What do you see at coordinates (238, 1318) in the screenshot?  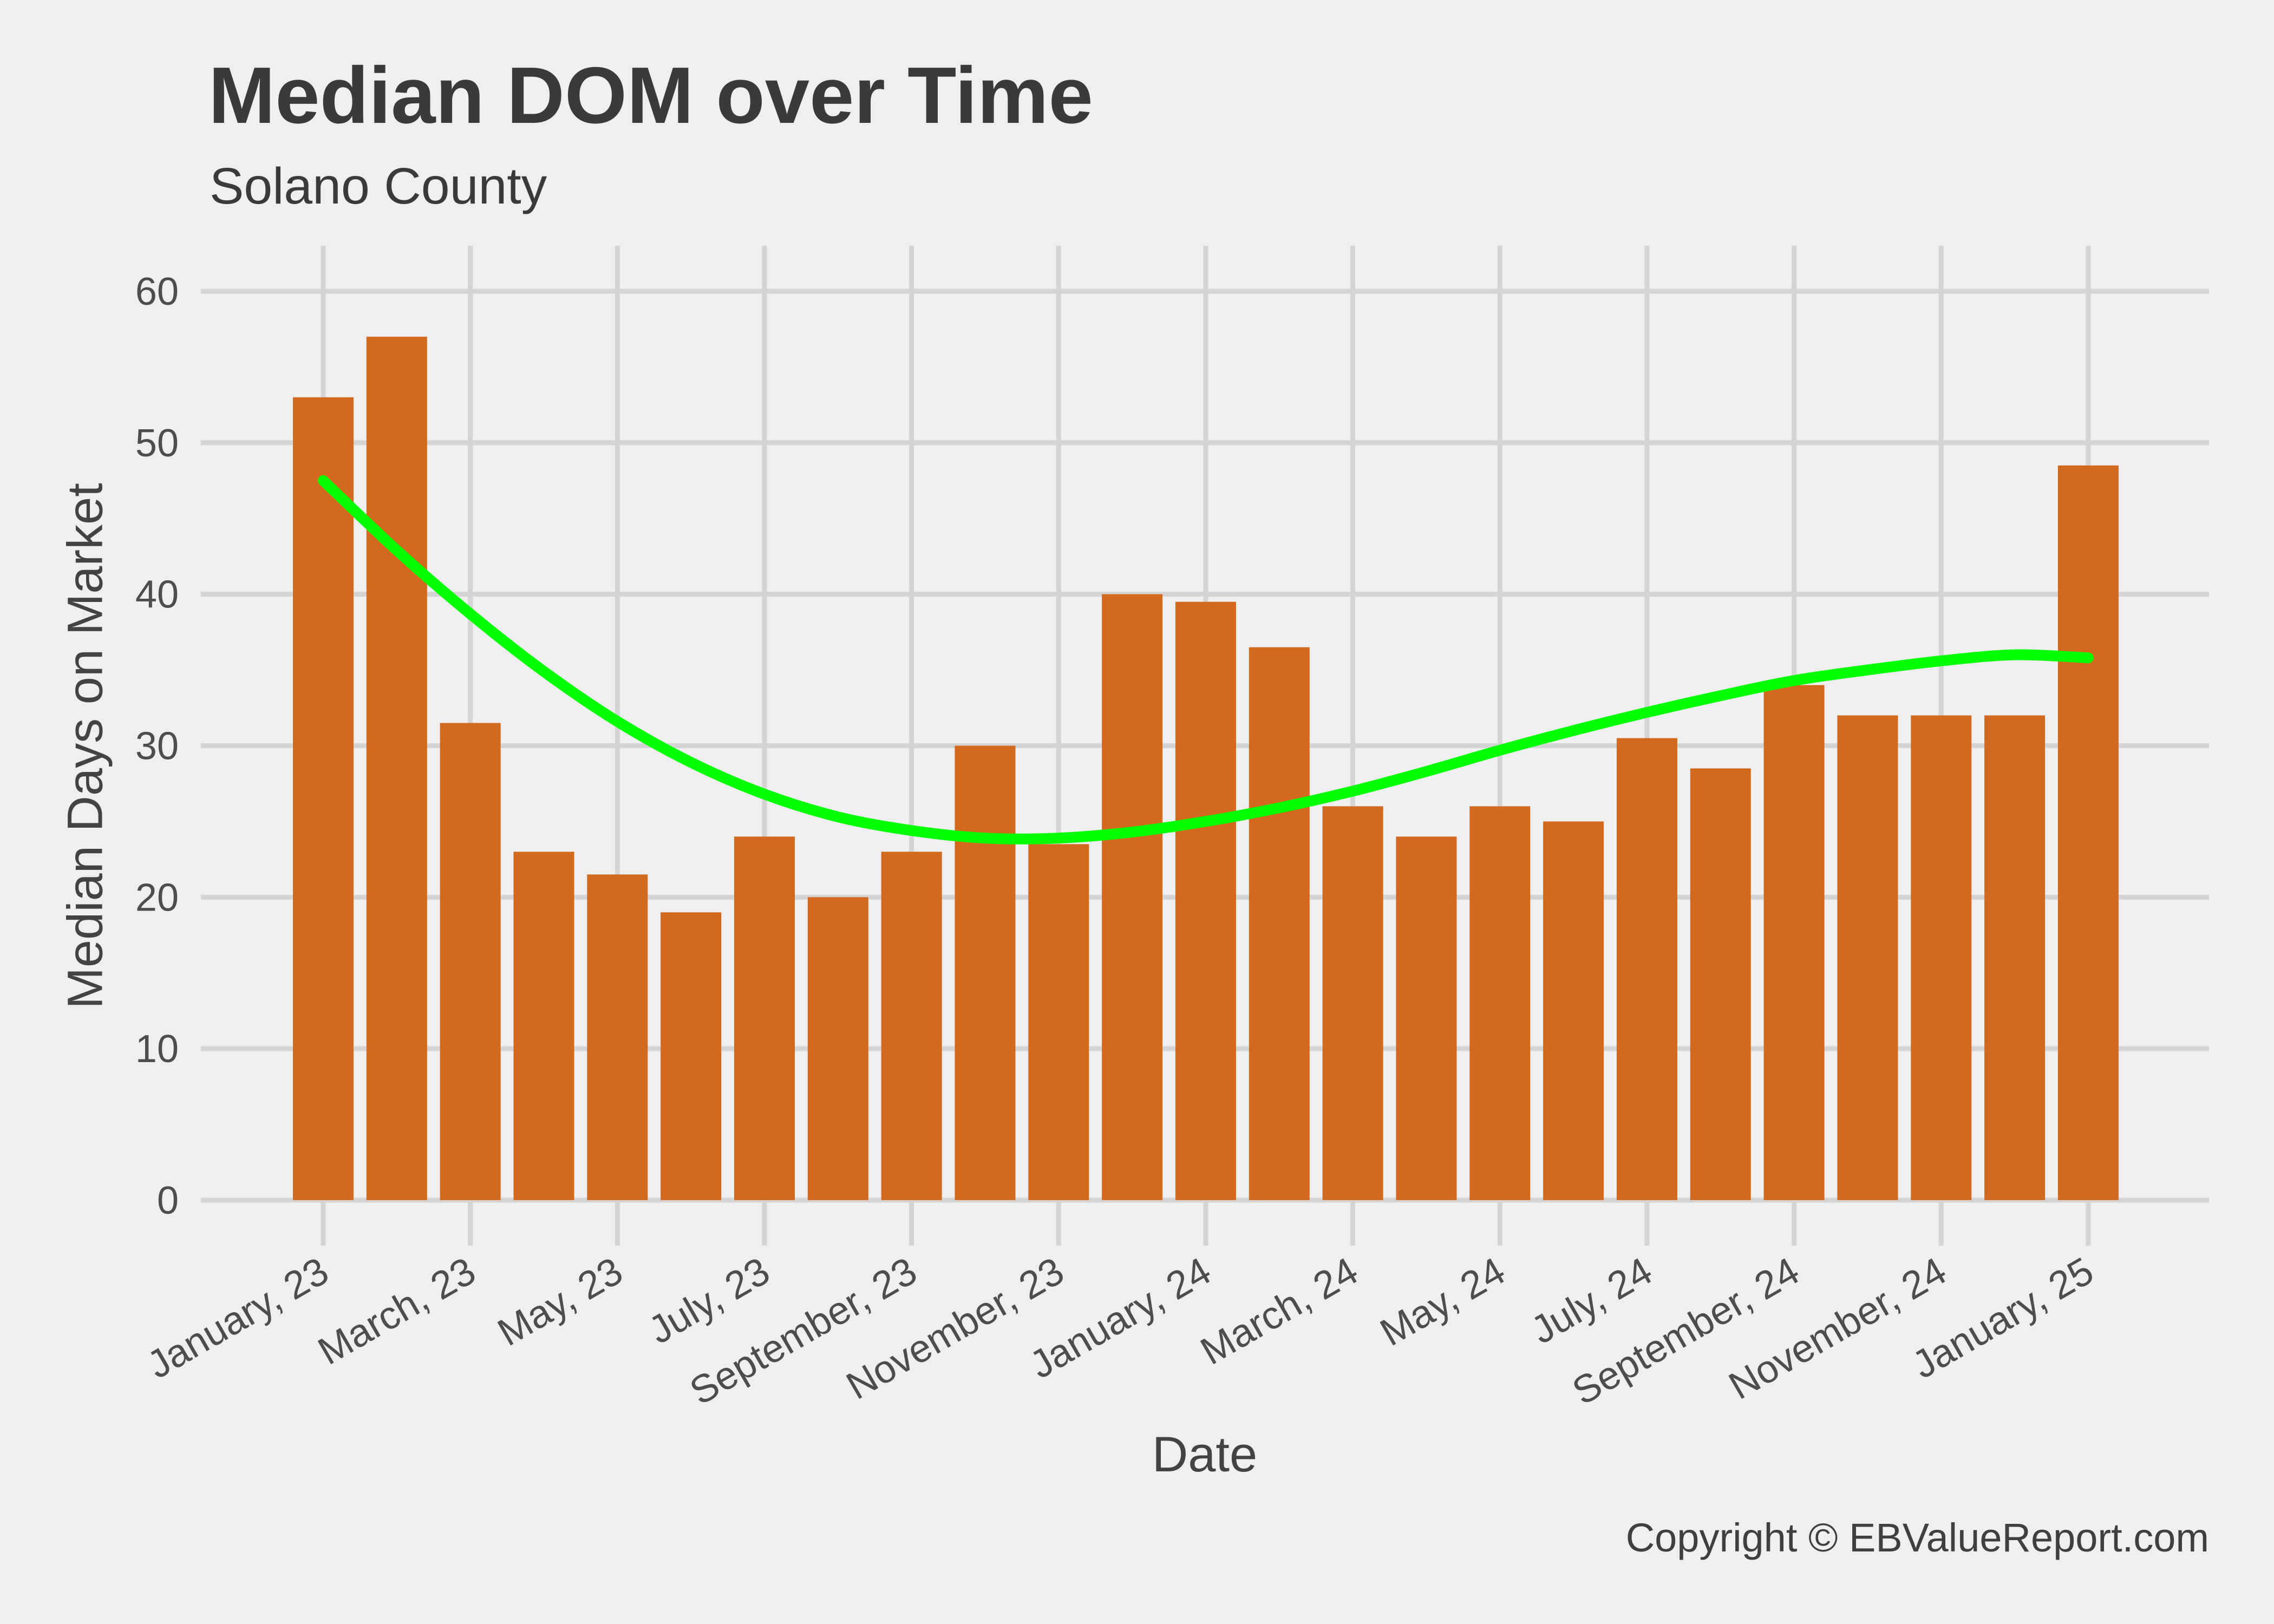 I see `x-tick-label: January, 23` at bounding box center [238, 1318].